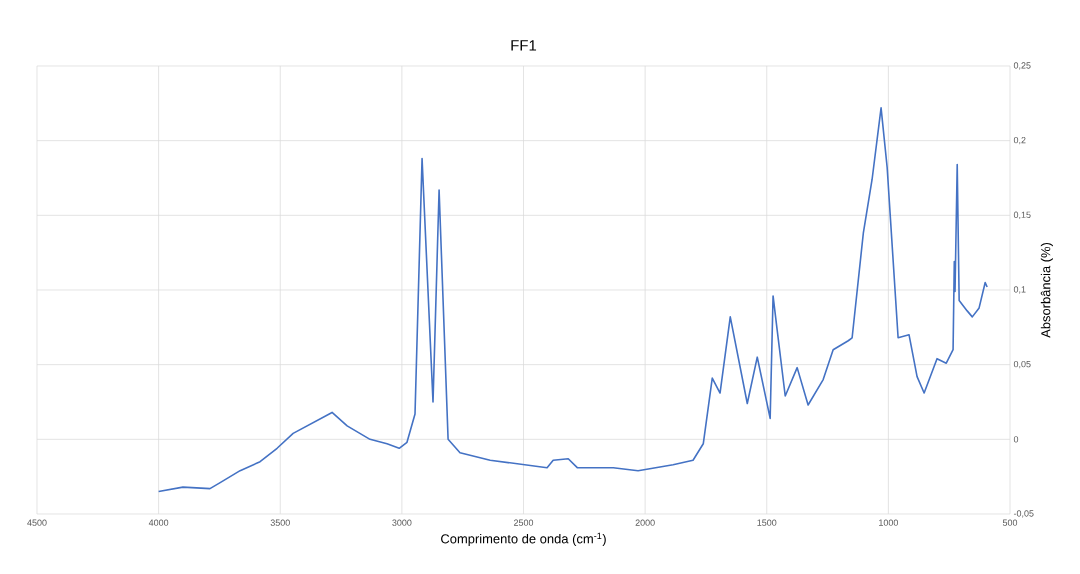 The image size is (1080, 574). I want to click on x-tick-label: 2500, so click(523, 522).